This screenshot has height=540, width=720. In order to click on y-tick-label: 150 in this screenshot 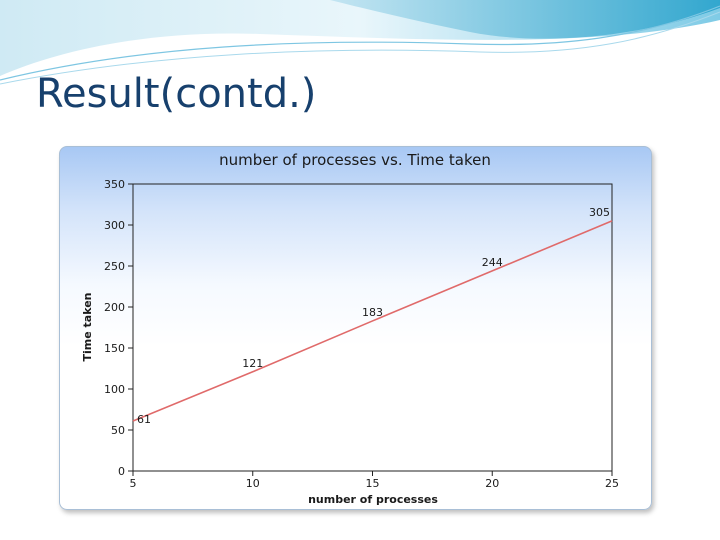, I will do `click(114, 348)`.